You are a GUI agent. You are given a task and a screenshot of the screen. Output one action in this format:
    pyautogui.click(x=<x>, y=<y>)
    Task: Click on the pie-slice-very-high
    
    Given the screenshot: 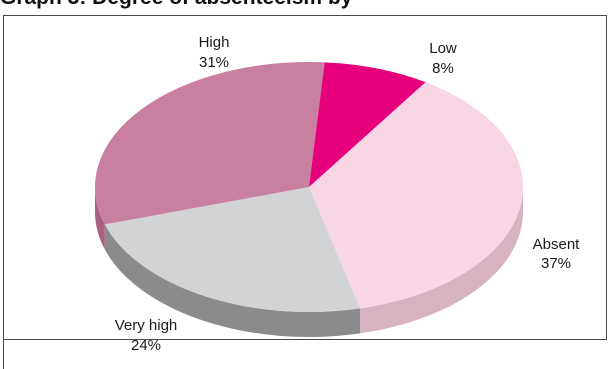 What is the action you would take?
    pyautogui.click(x=232, y=250)
    